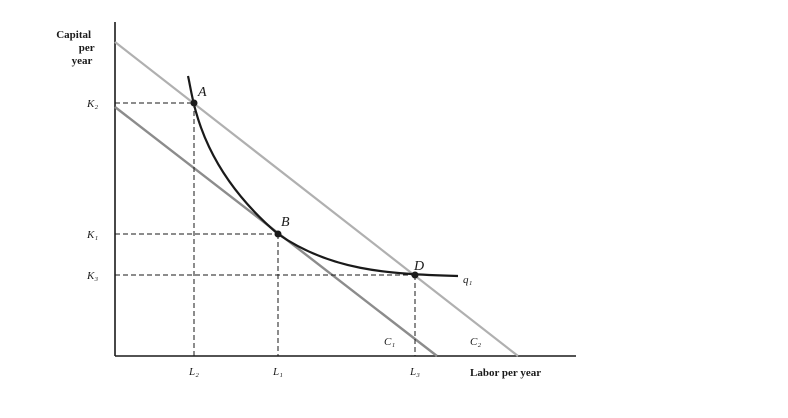 This screenshot has width=788, height=418. Describe the element at coordinates (92, 276) in the screenshot. I see `tick-k3: K₃` at that location.